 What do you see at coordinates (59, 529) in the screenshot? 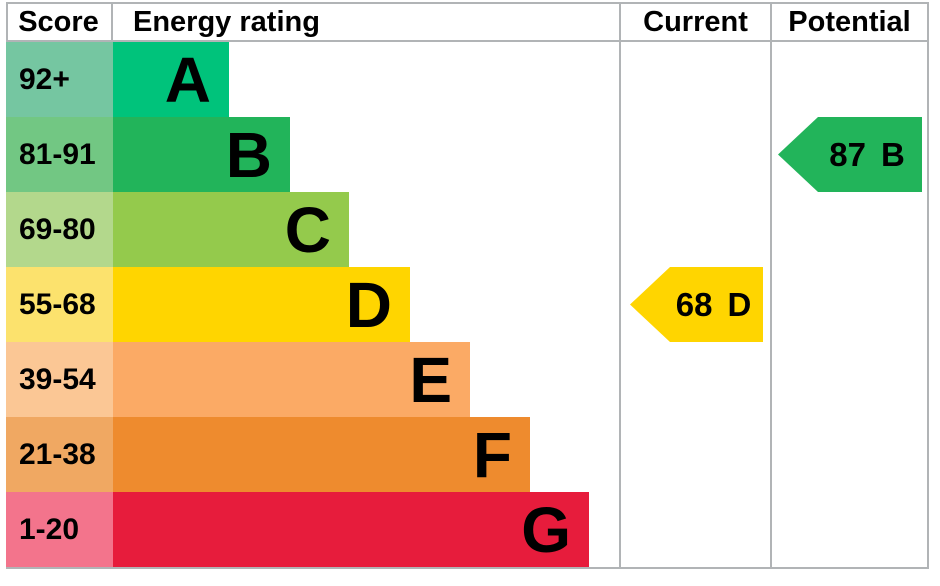
I see `score-range-cell: 1-20` at bounding box center [59, 529].